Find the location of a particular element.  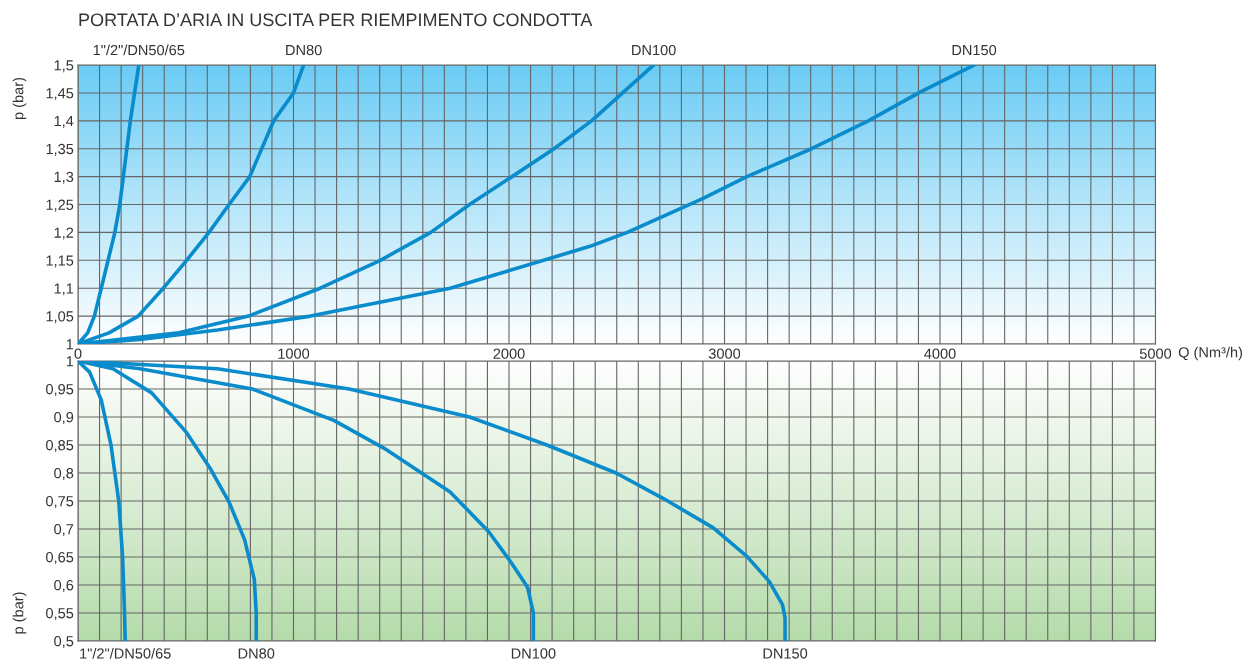

y-tick-label: 1,05 is located at coordinates (60, 317).